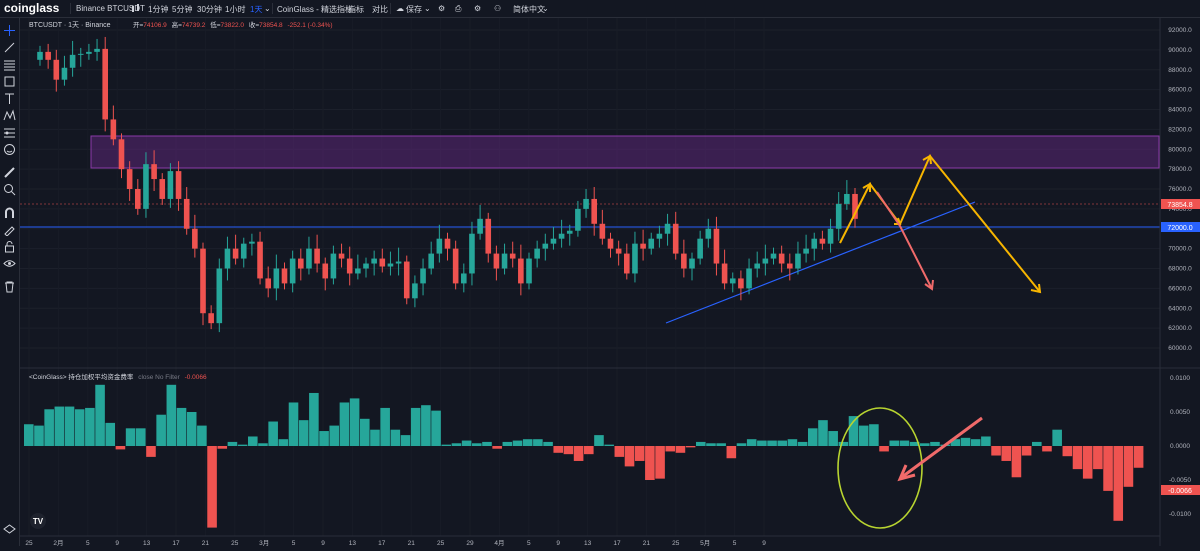 The height and width of the screenshot is (551, 1200). Describe the element at coordinates (942, 447) in the screenshot. I see `red-pointer-arrow` at that location.